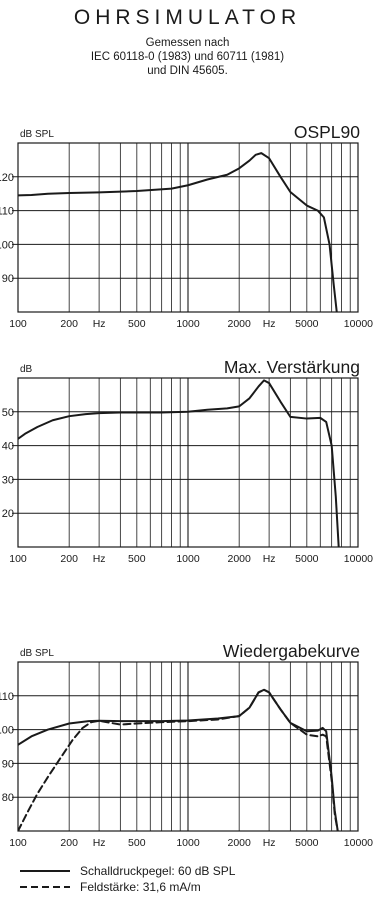 The width and height of the screenshot is (375, 902). I want to click on chart-title: Wiedergabekurve, so click(291, 651).